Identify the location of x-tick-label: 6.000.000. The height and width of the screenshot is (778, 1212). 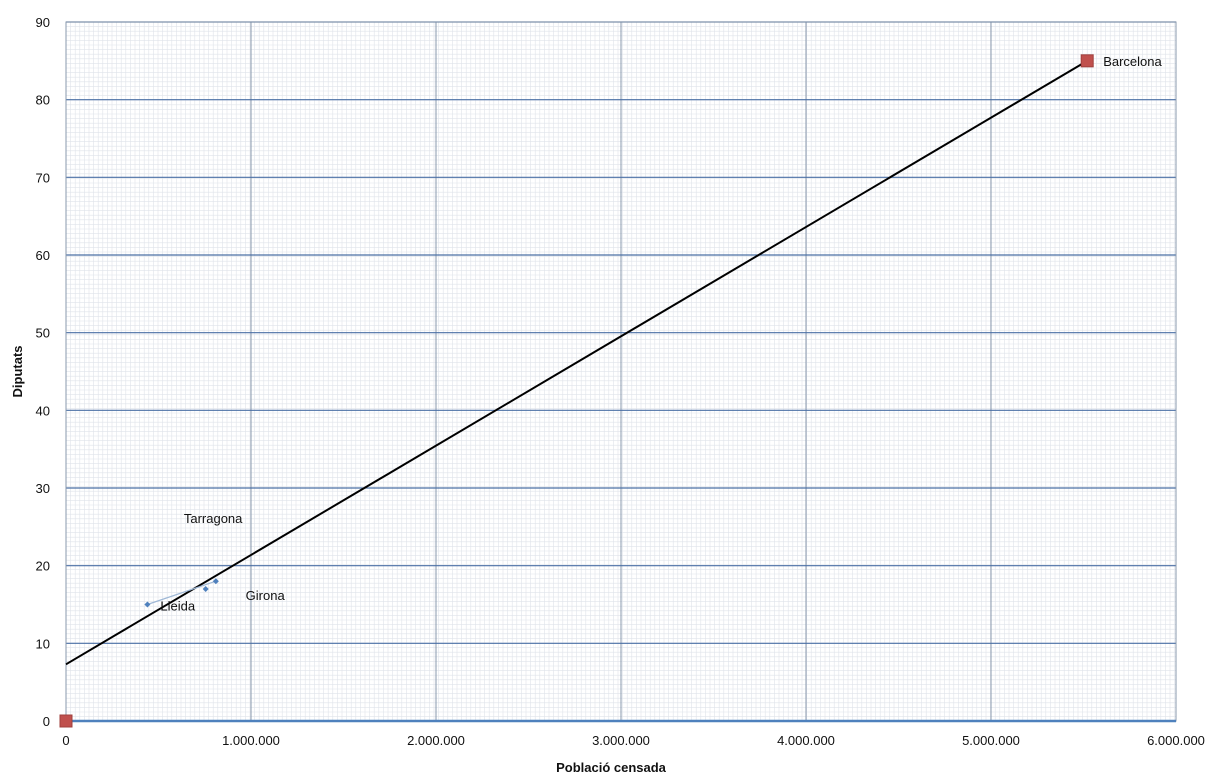
(1176, 740).